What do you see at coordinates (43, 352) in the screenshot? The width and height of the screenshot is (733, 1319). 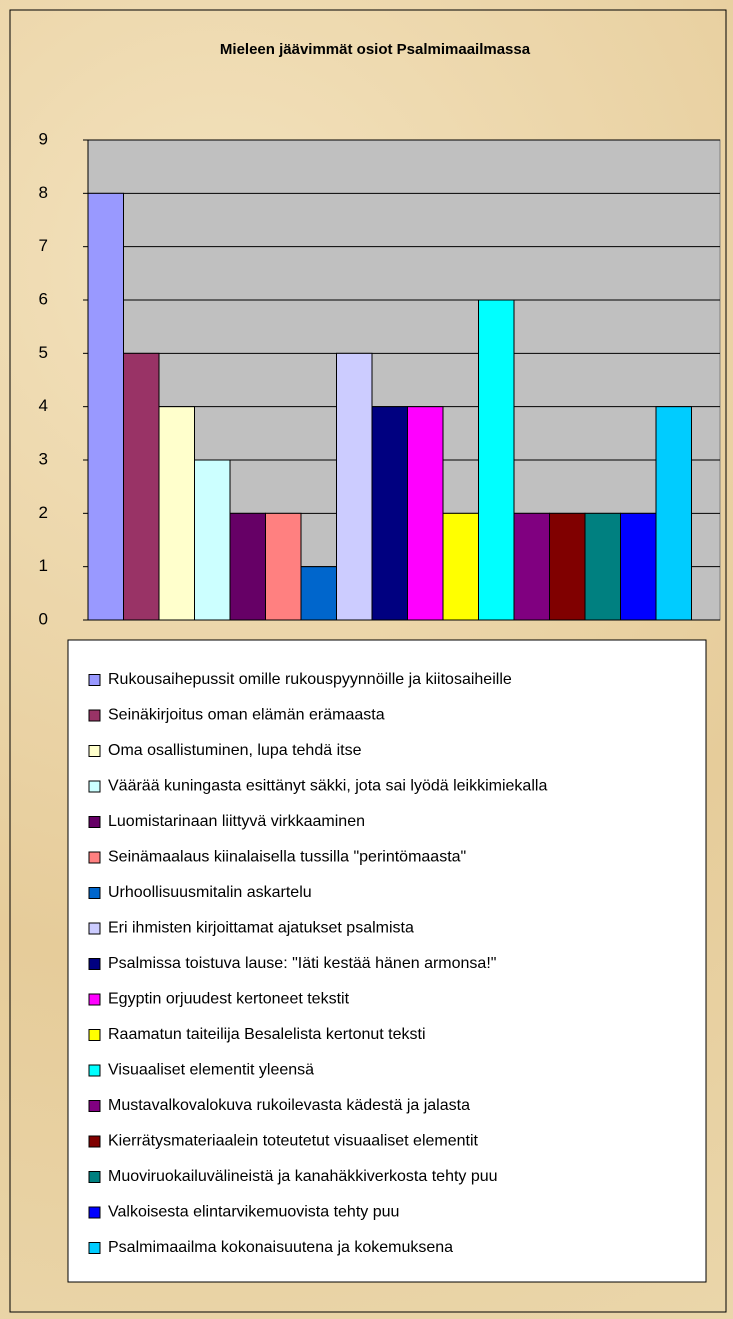 I see `y-tick-label: 5` at bounding box center [43, 352].